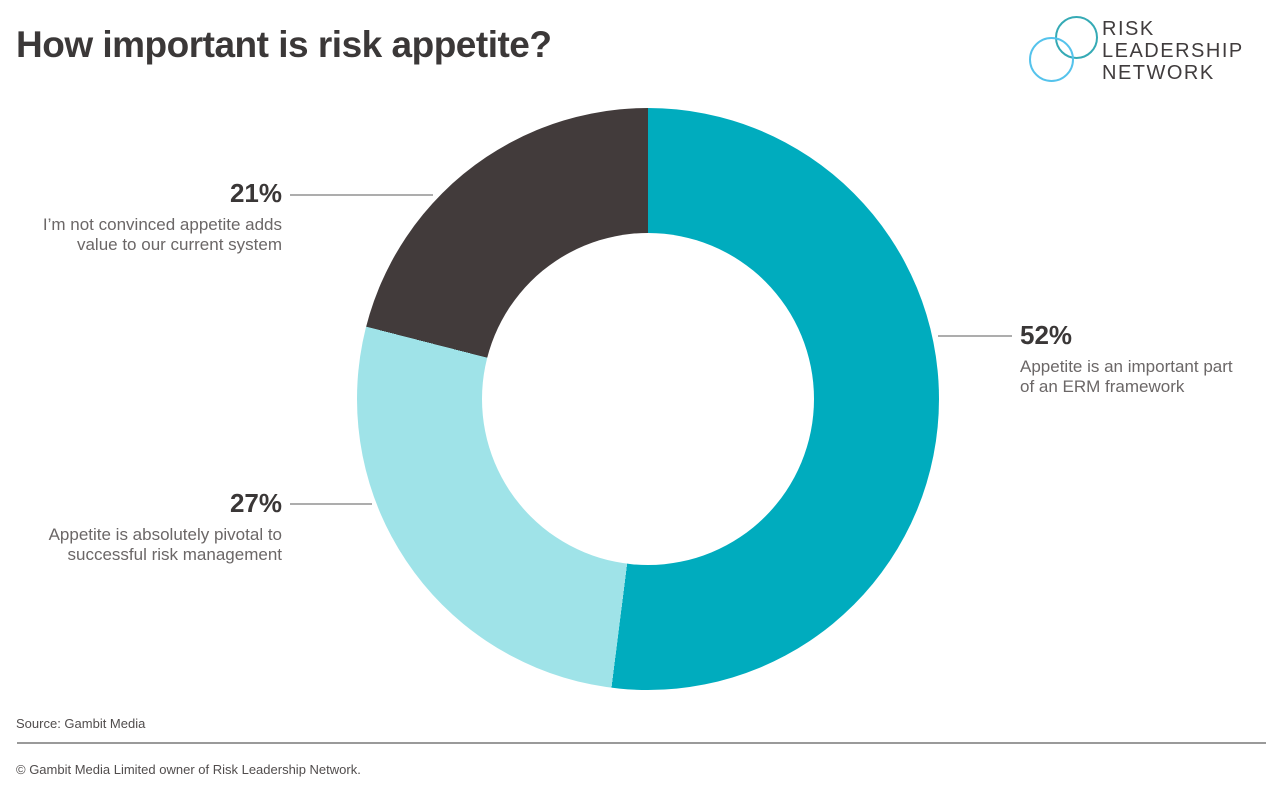  Describe the element at coordinates (1051, 59) in the screenshot. I see `logo-circle-blue-icon` at that location.